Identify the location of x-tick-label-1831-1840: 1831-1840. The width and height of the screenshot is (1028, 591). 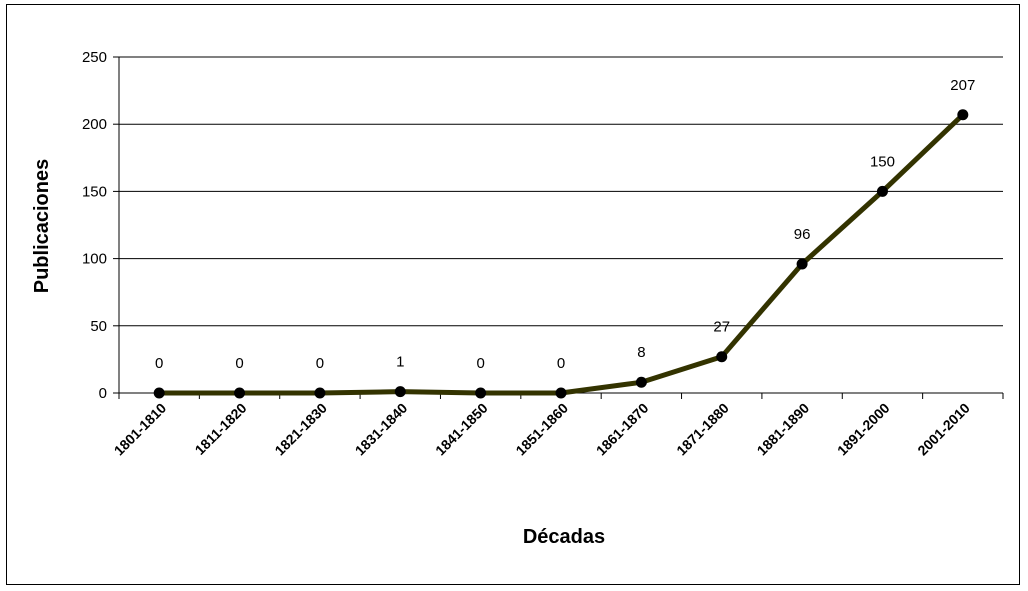
(381, 429).